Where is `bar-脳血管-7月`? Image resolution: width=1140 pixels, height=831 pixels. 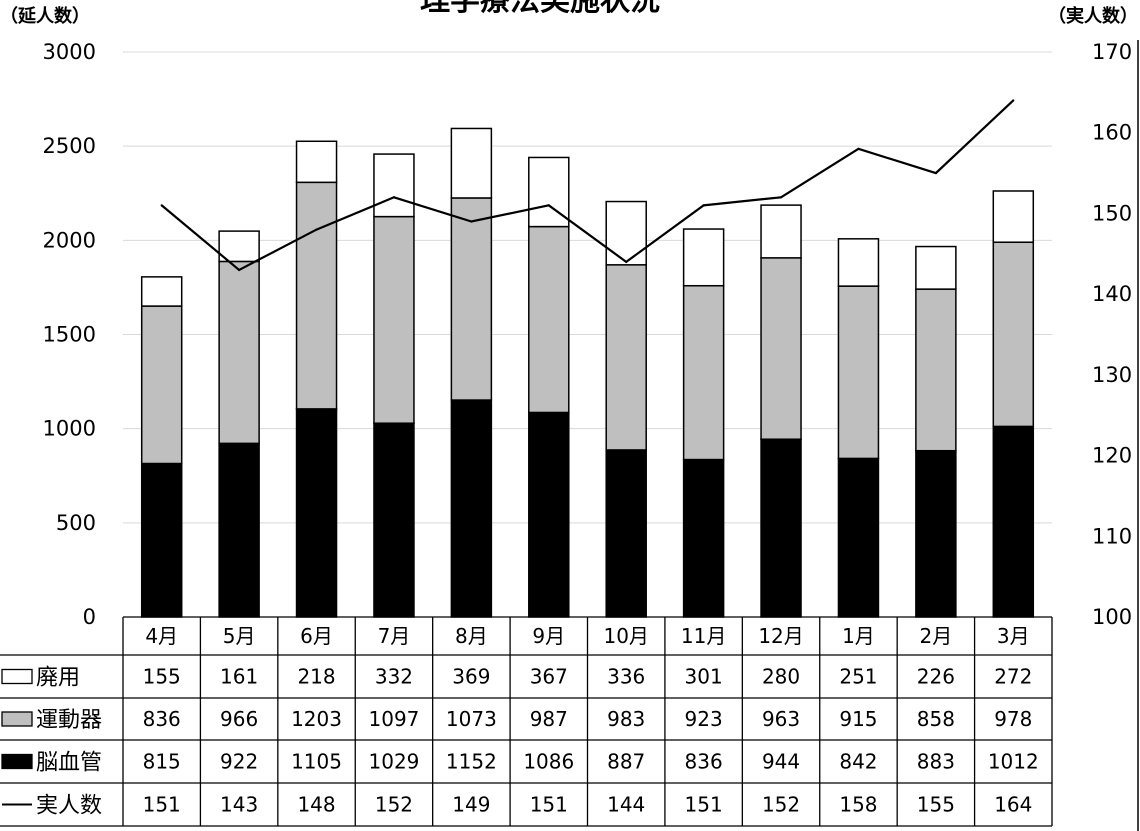 bar-脳血管-7月 is located at coordinates (394, 520).